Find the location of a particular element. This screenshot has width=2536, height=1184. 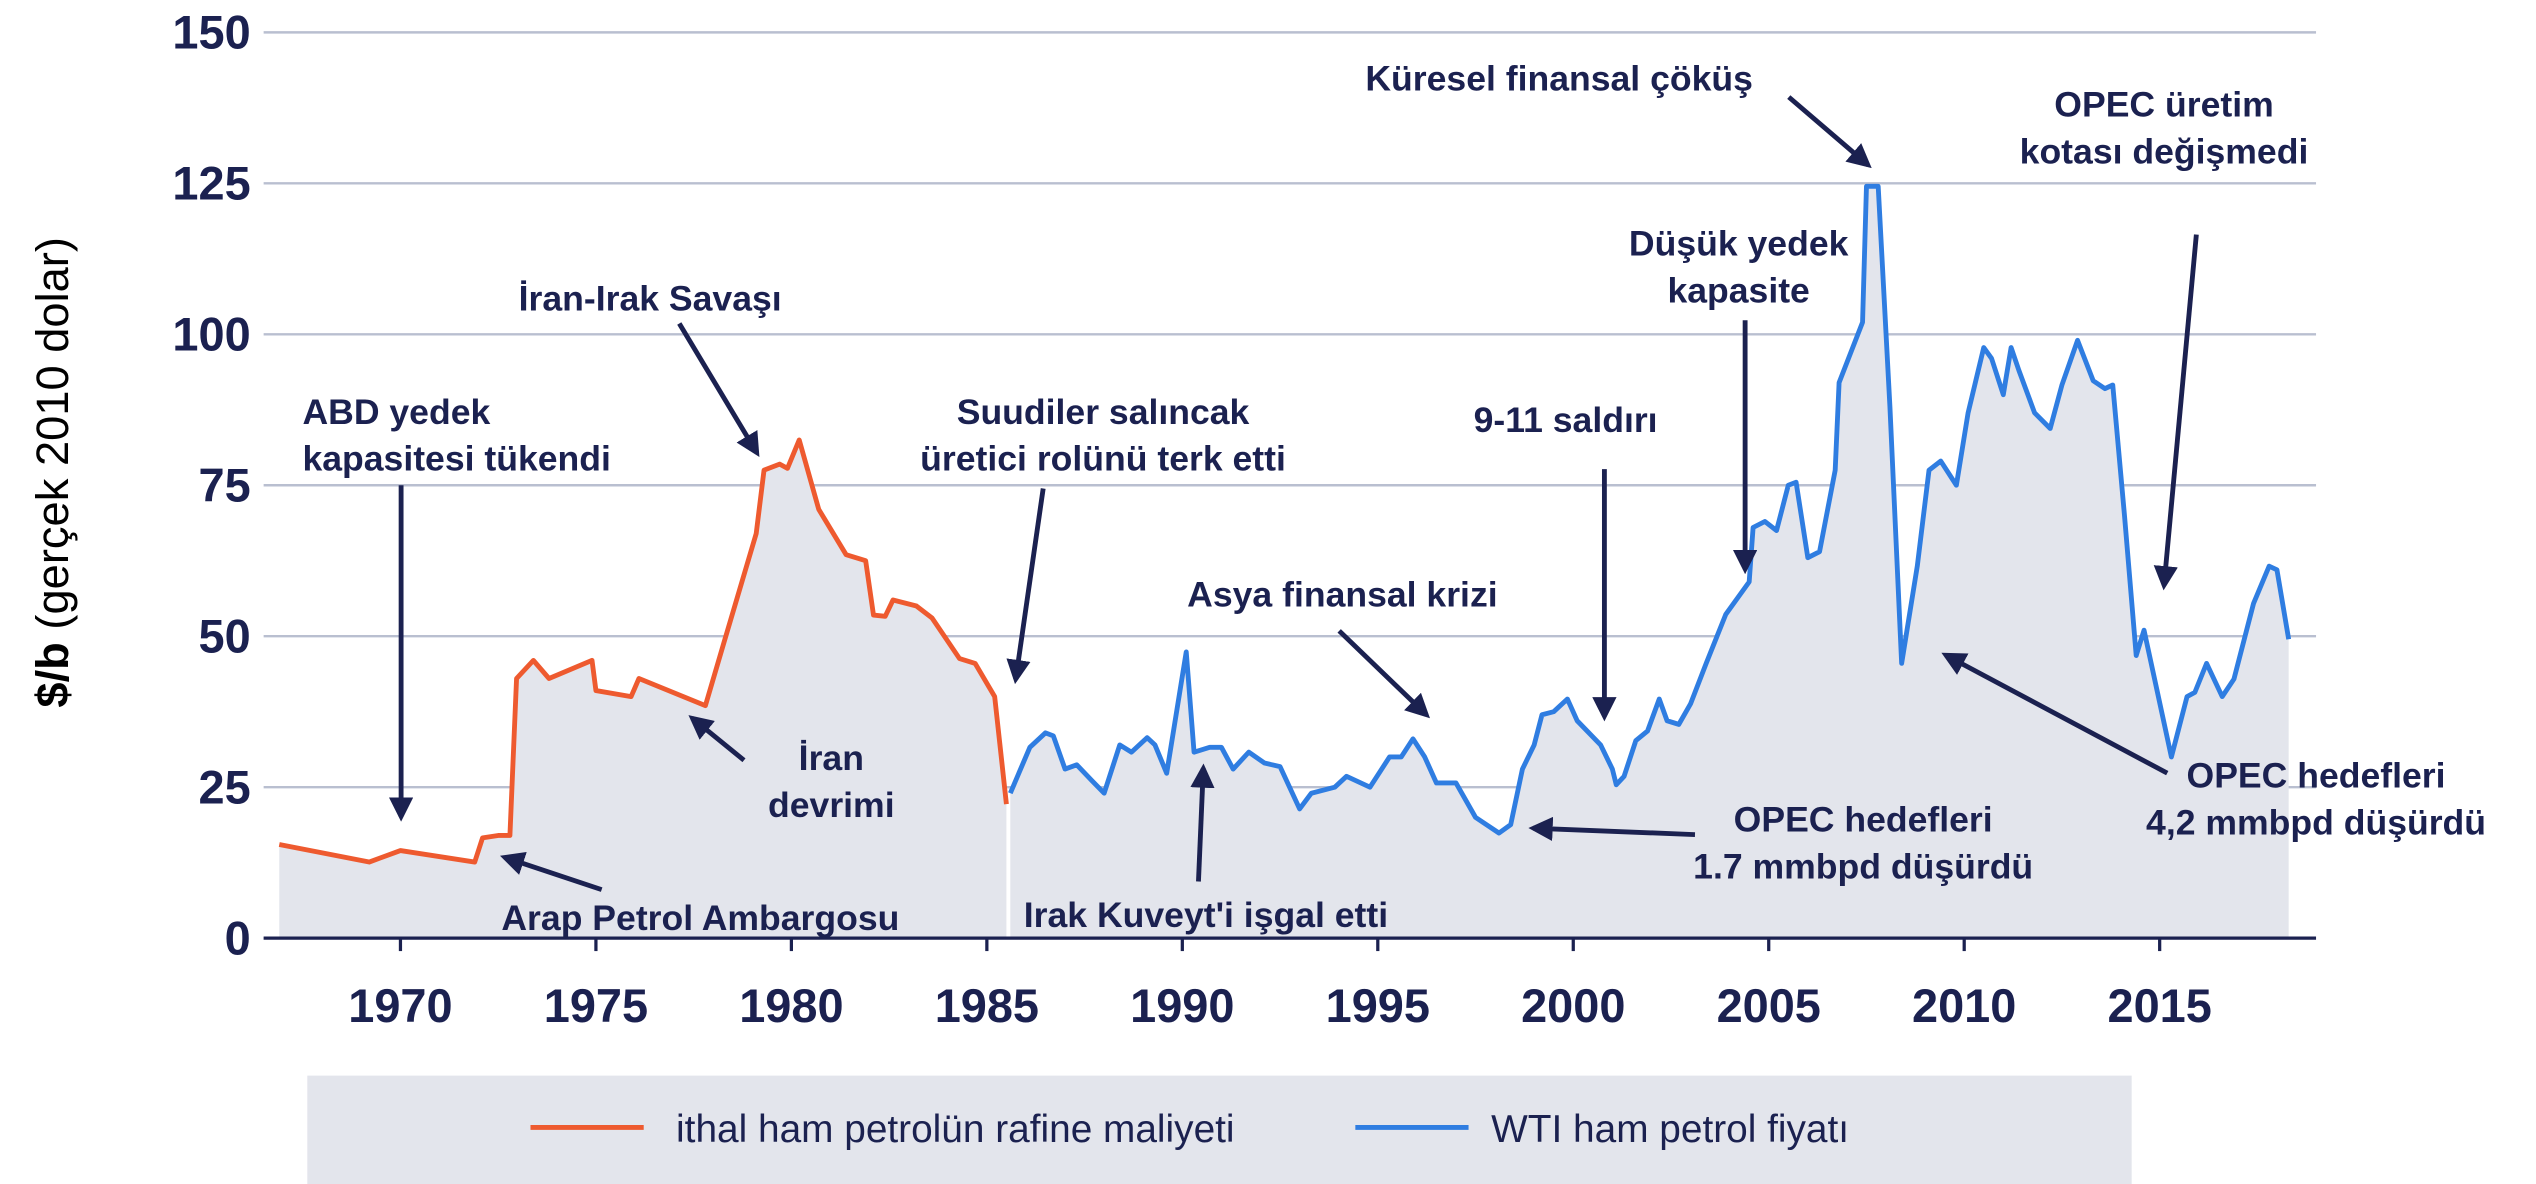

y-tick-label: 150 is located at coordinates (211, 33).